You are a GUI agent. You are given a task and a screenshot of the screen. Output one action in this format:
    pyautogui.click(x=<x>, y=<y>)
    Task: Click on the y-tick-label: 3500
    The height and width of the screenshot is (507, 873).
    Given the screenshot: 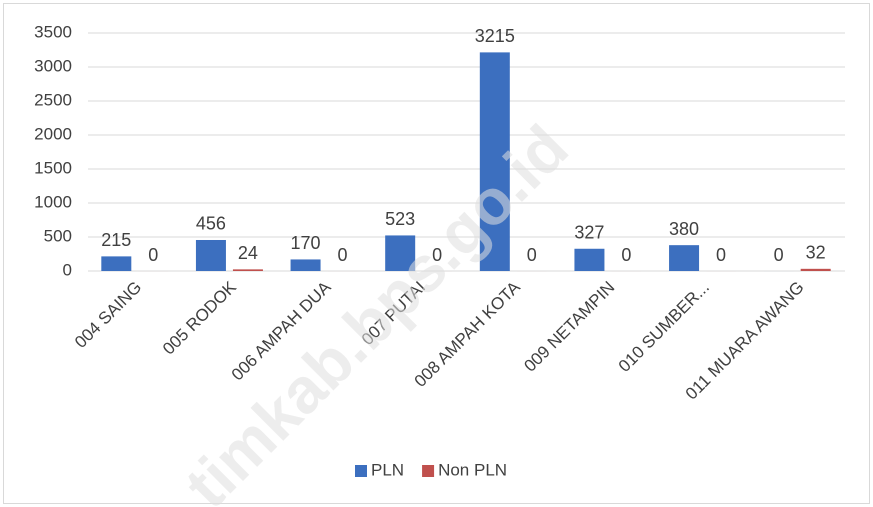 What is the action you would take?
    pyautogui.click(x=53, y=31)
    